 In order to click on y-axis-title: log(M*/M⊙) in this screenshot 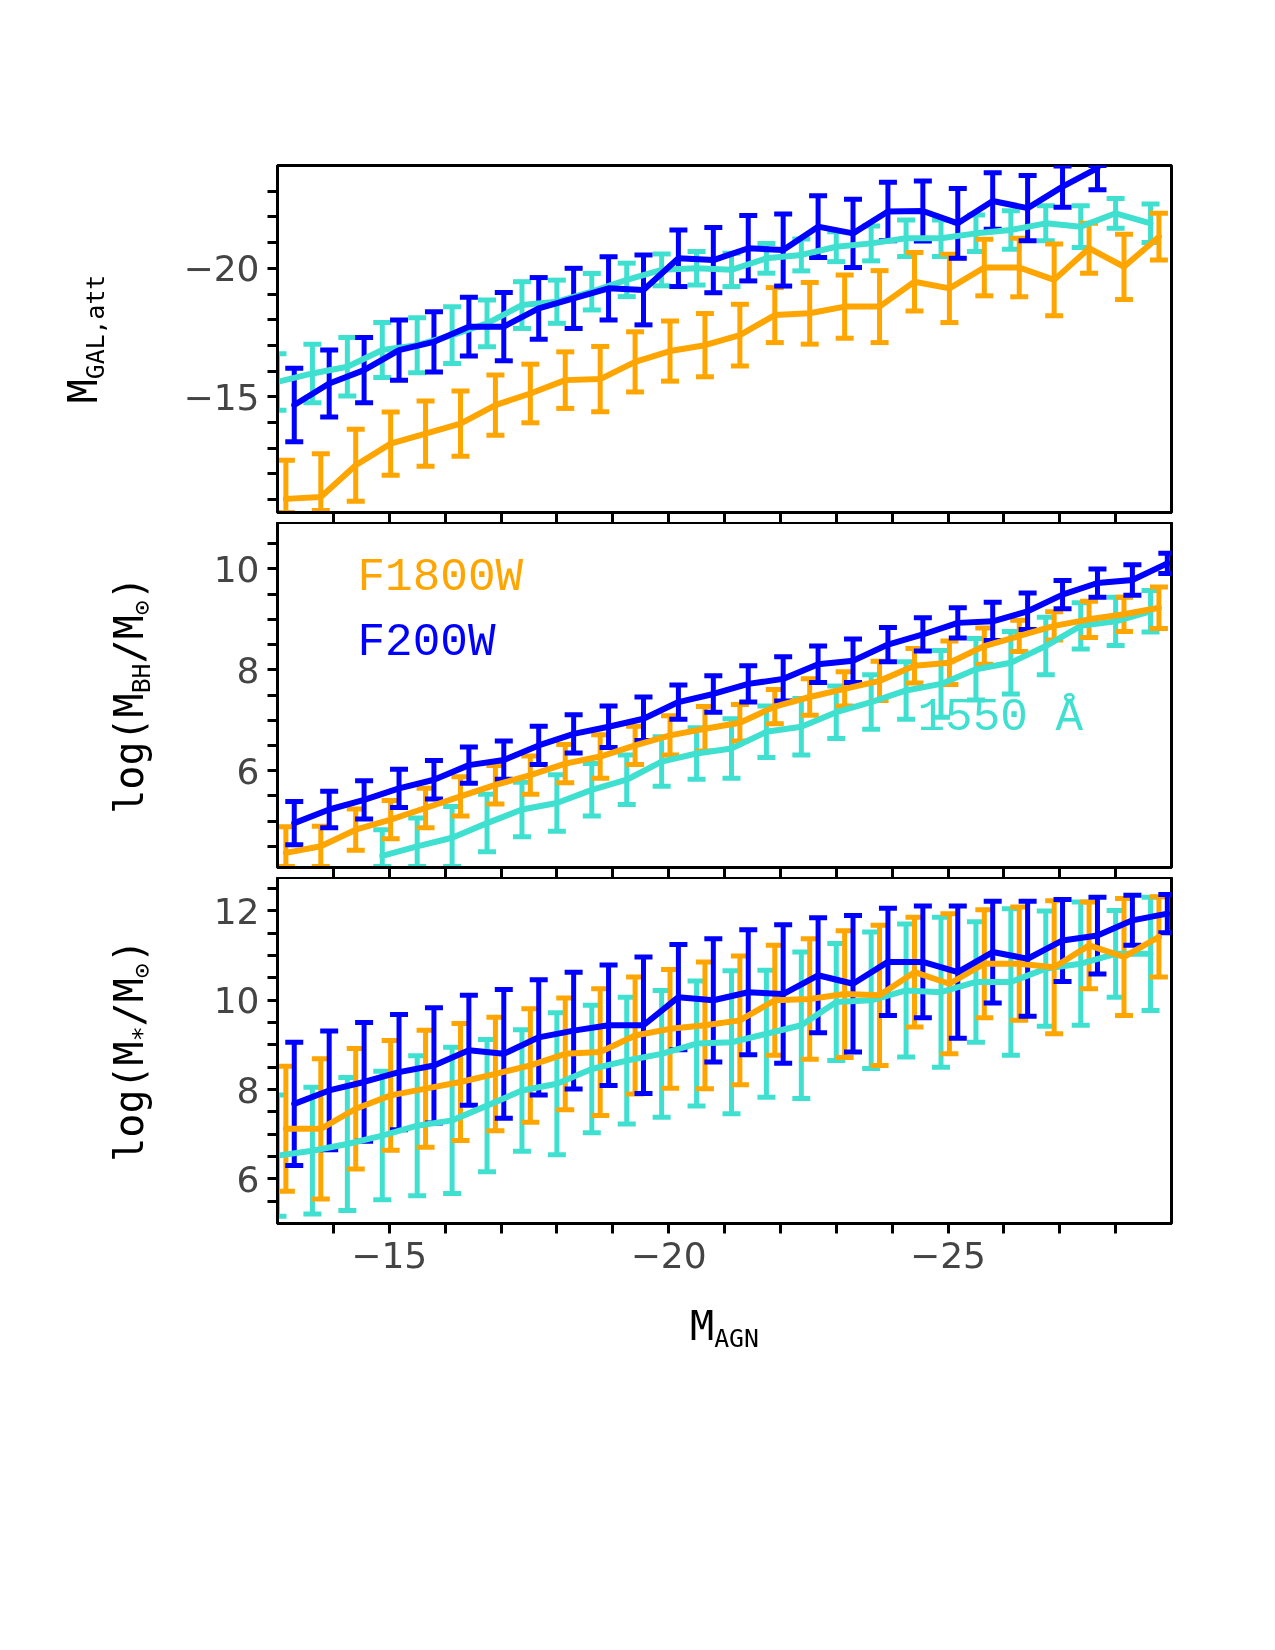, I will do `click(130, 1050)`.